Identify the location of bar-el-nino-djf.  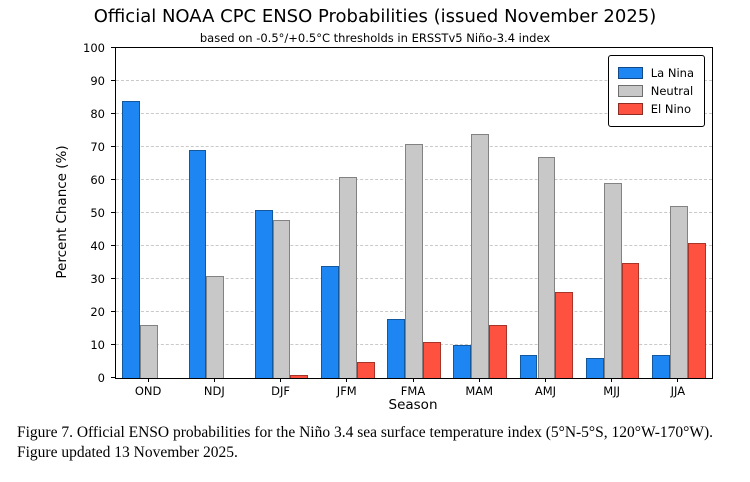
(299, 376).